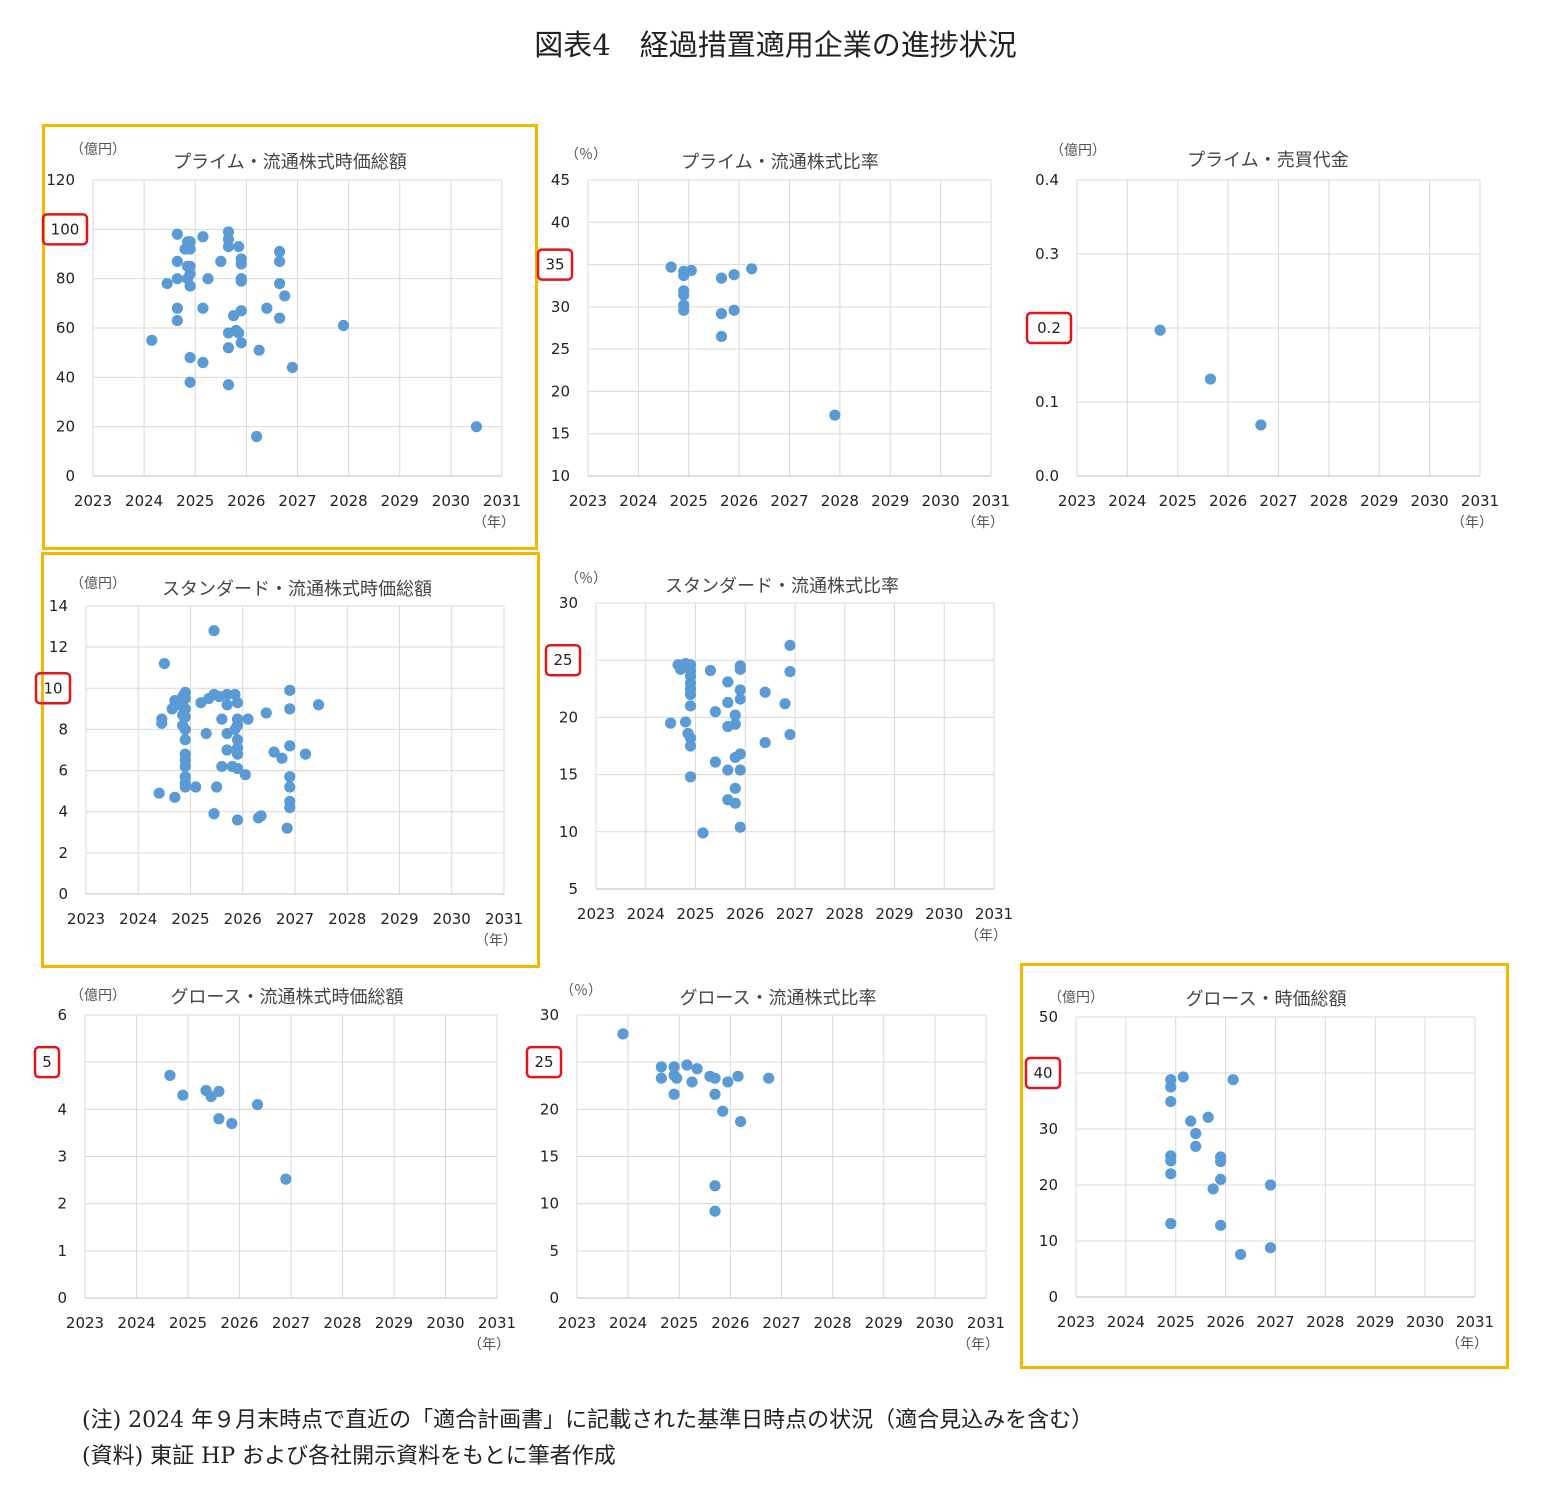 The width and height of the screenshot is (1551, 1497). Describe the element at coordinates (1265, 999) in the screenshot. I see `chart-title: グロース・時価総額` at that location.